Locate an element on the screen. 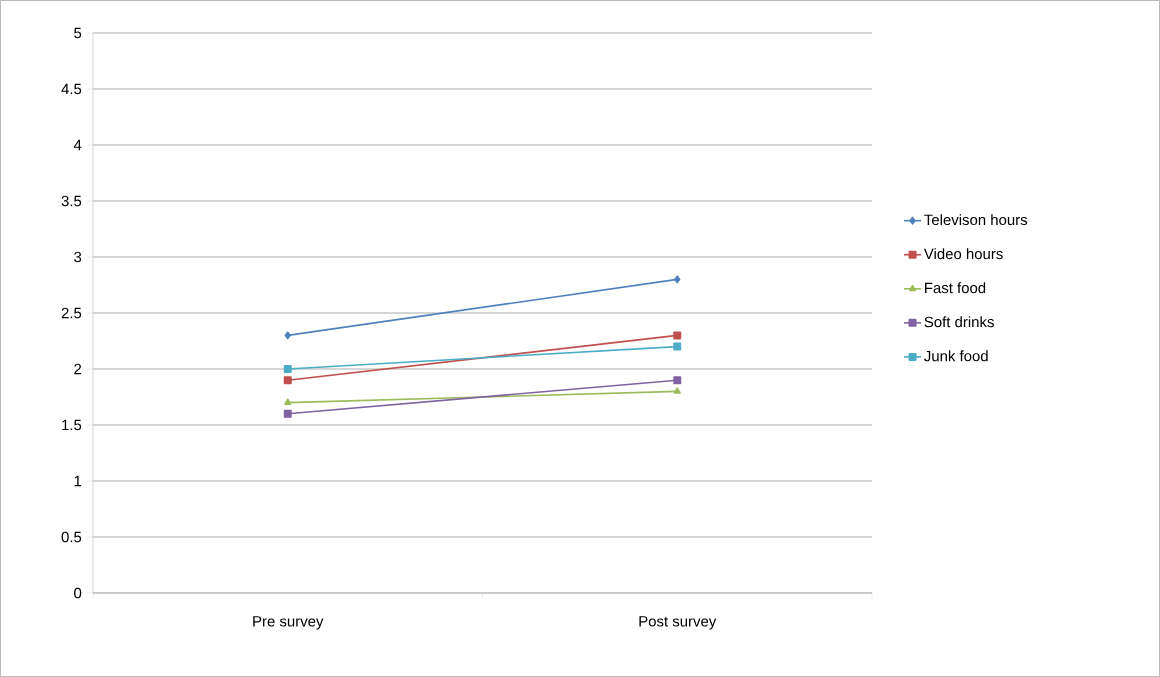  legend-label: Video hours is located at coordinates (963, 254).